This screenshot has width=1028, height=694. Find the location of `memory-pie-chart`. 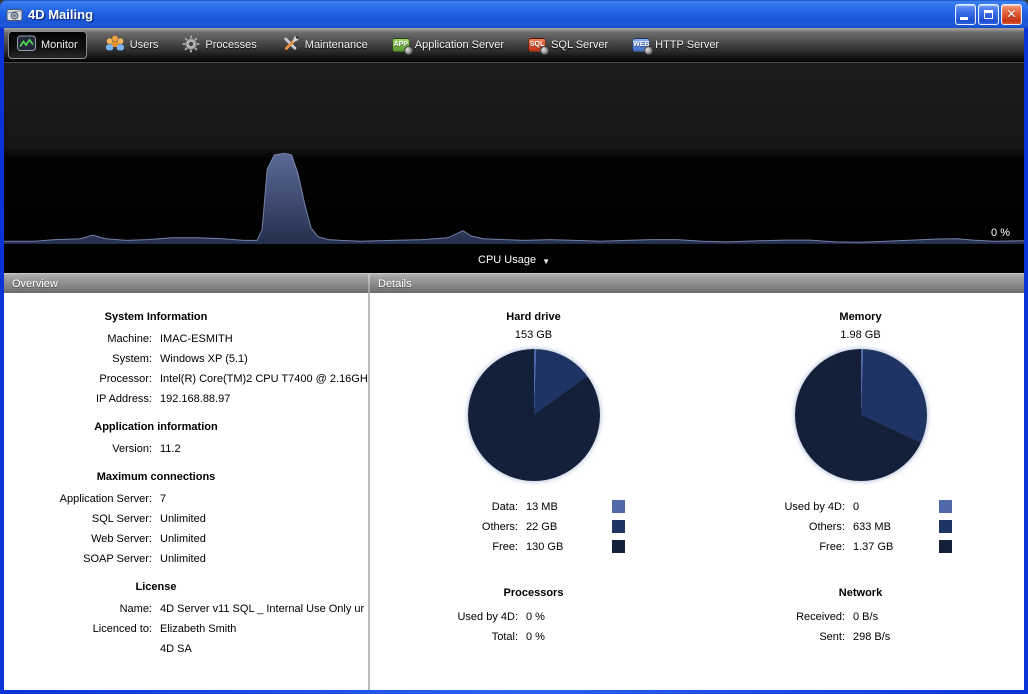

memory-pie-chart is located at coordinates (860, 415).